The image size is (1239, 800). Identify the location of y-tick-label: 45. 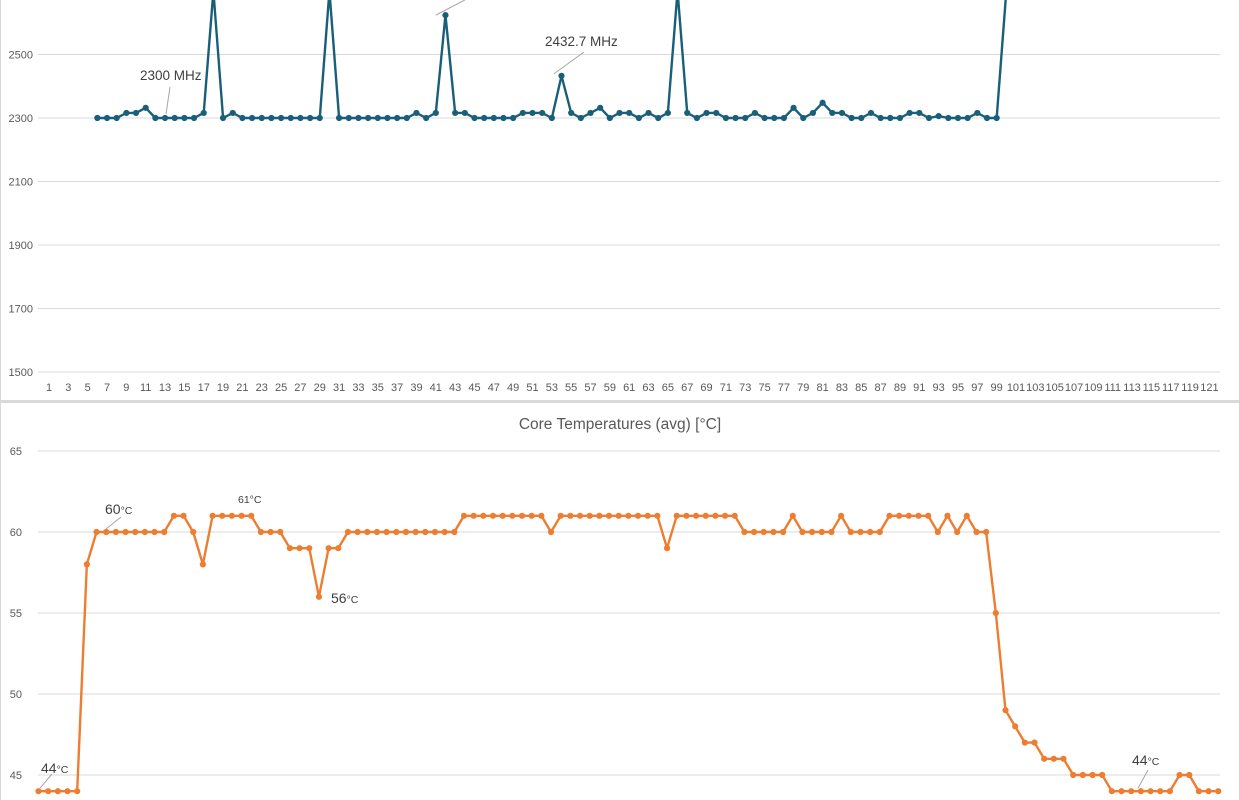
(16, 776).